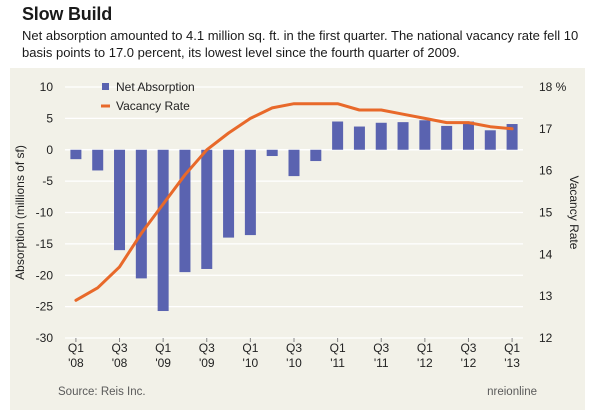 This screenshot has width=595, height=419. Describe the element at coordinates (105, 86) in the screenshot. I see `legend-swatch-absorption` at that location.